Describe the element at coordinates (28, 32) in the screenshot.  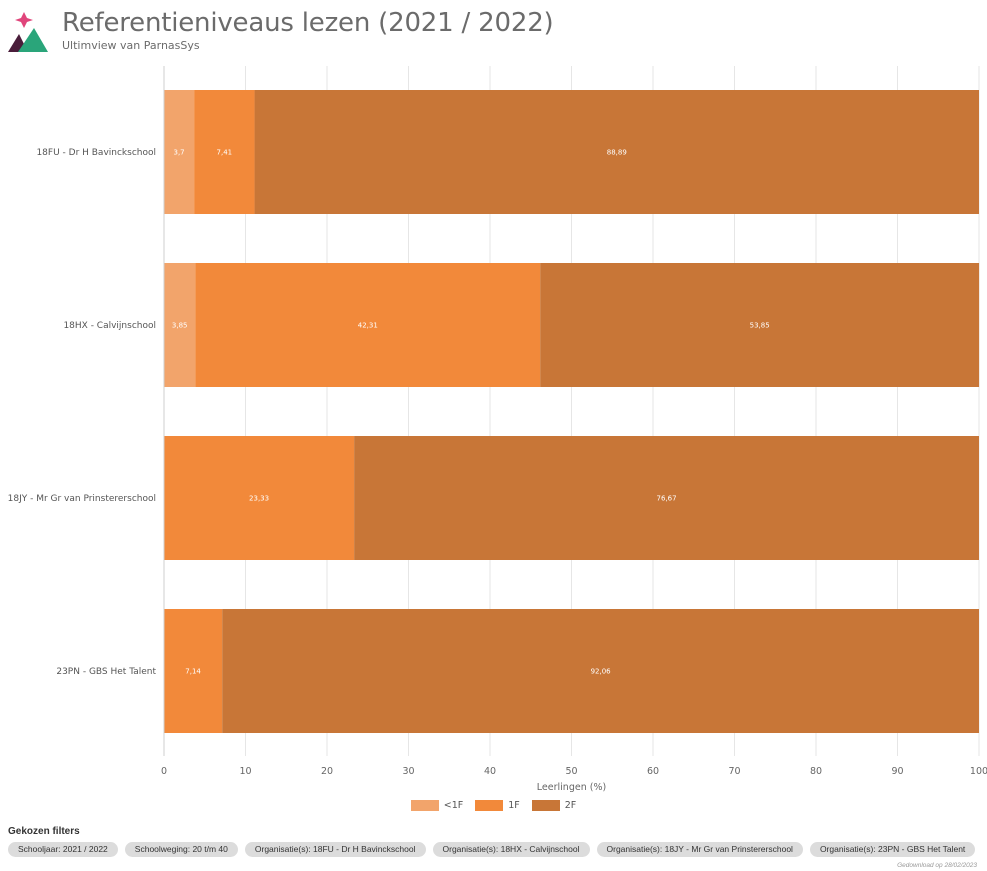
I see `parnassys-logo-icon` at that location.